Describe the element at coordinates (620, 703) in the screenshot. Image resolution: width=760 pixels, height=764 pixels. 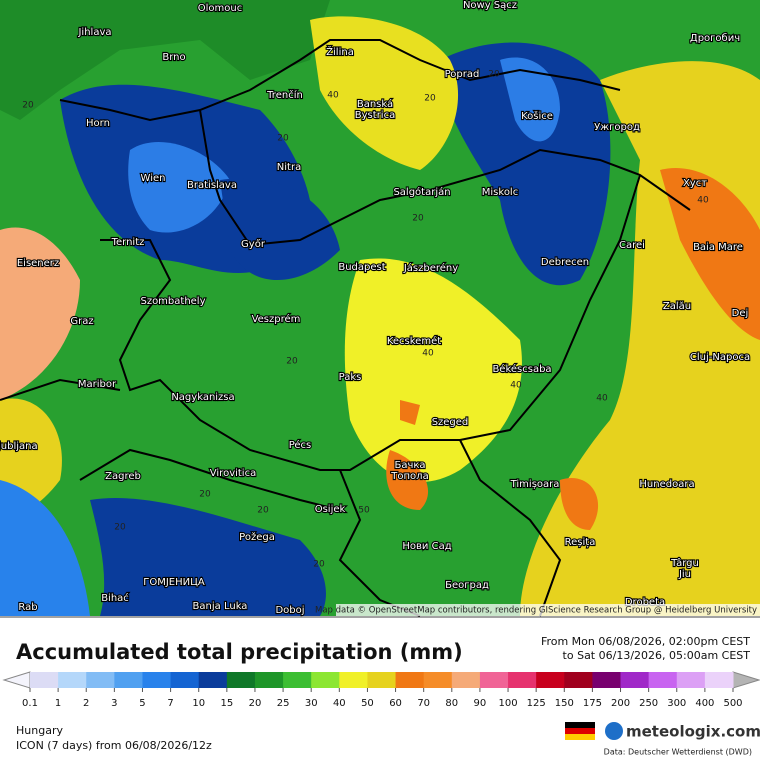
I see `colorbar-tick-label: 200` at that location.